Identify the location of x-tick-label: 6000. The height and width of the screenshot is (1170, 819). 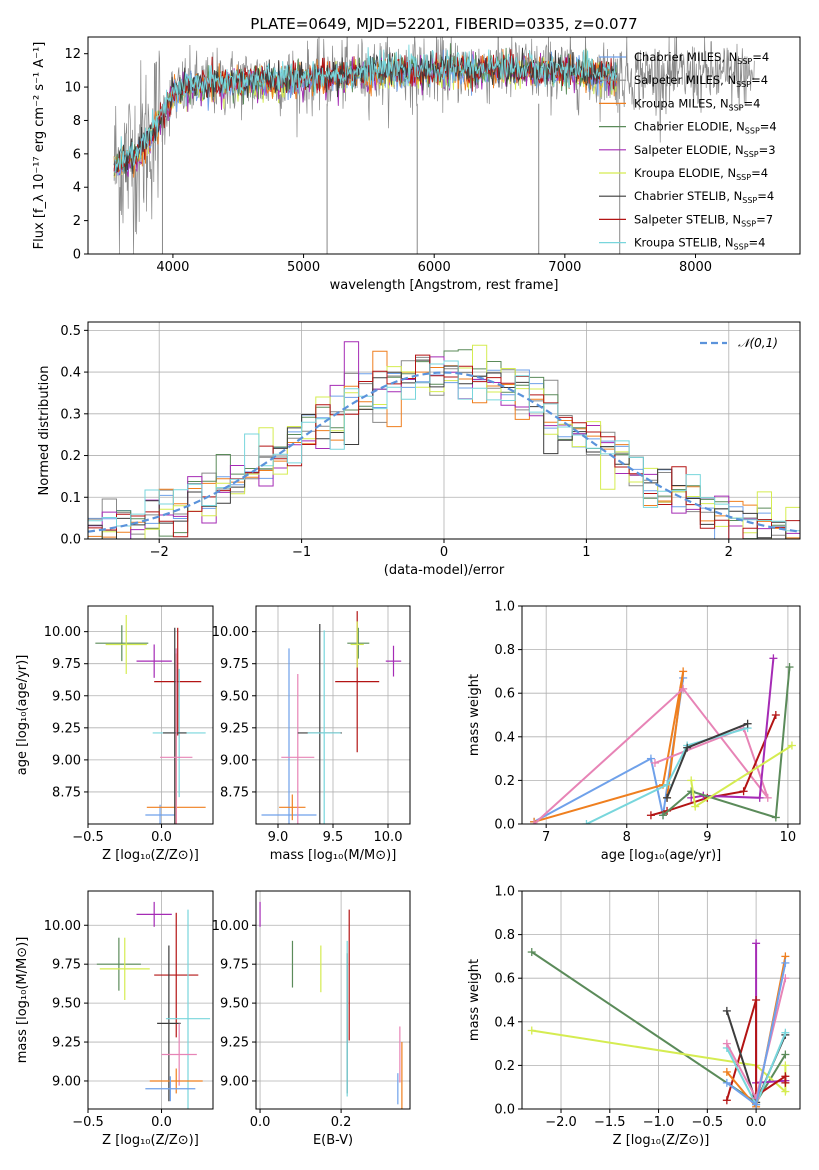
(434, 267).